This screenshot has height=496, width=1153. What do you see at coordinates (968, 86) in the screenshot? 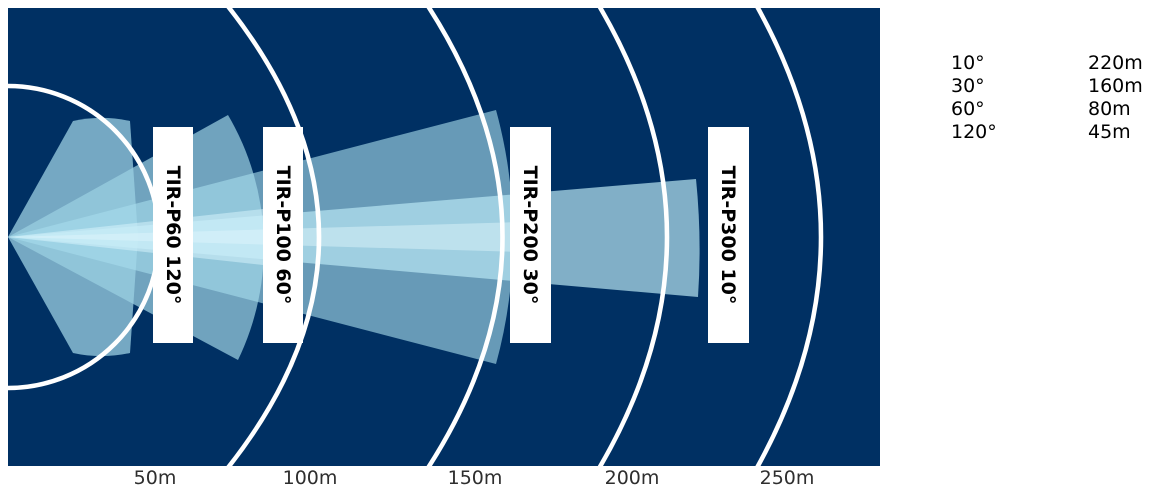
I see `angle-cell: 30°` at bounding box center [968, 86].